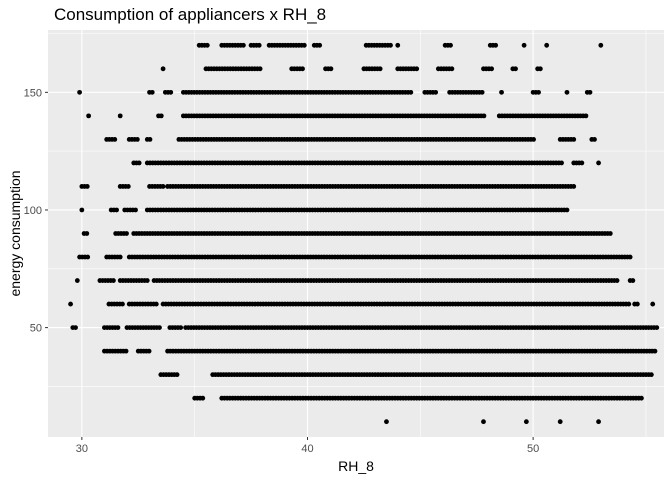 Image resolution: width=672 pixels, height=480 pixels. Describe the element at coordinates (533, 449) in the screenshot. I see `x-tick-label: 50` at that location.